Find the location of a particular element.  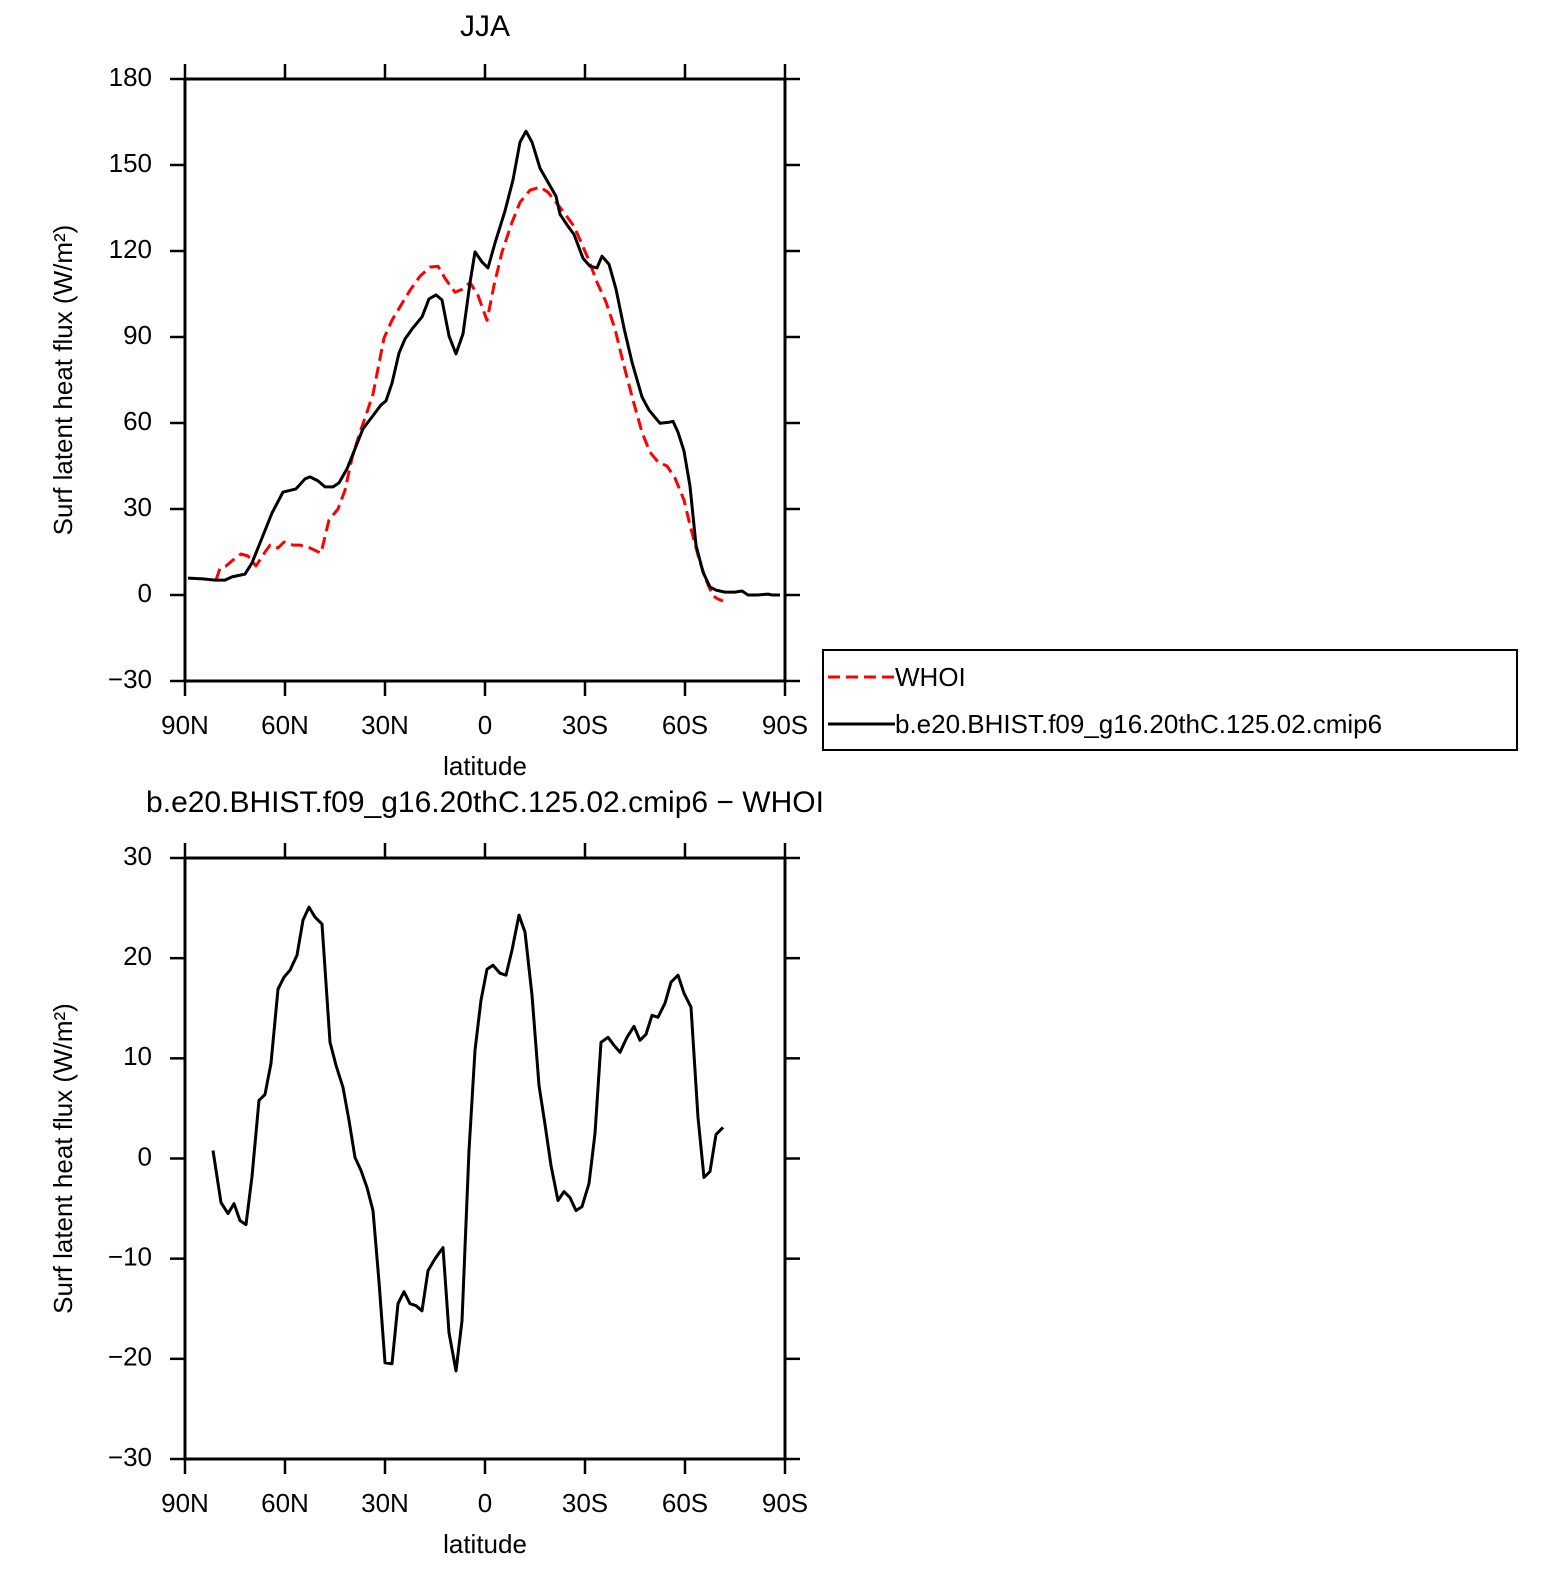

y-tick-label: −20 is located at coordinates (130, 1357).